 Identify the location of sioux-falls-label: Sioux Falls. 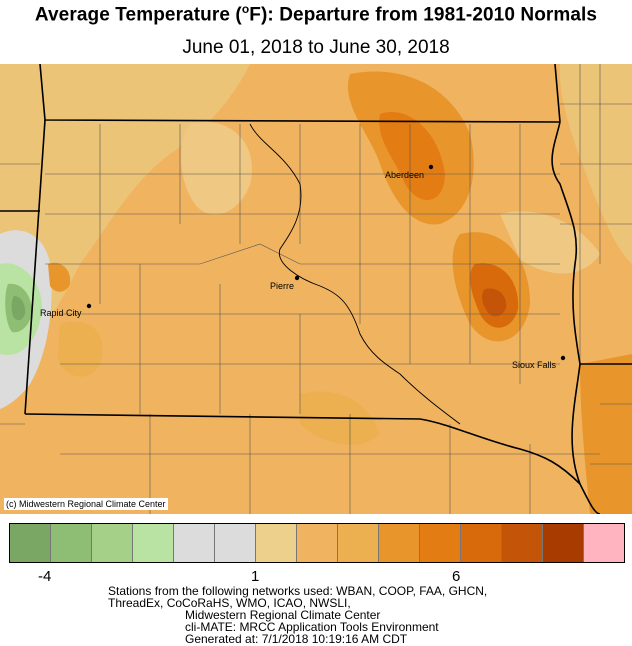
(534, 365).